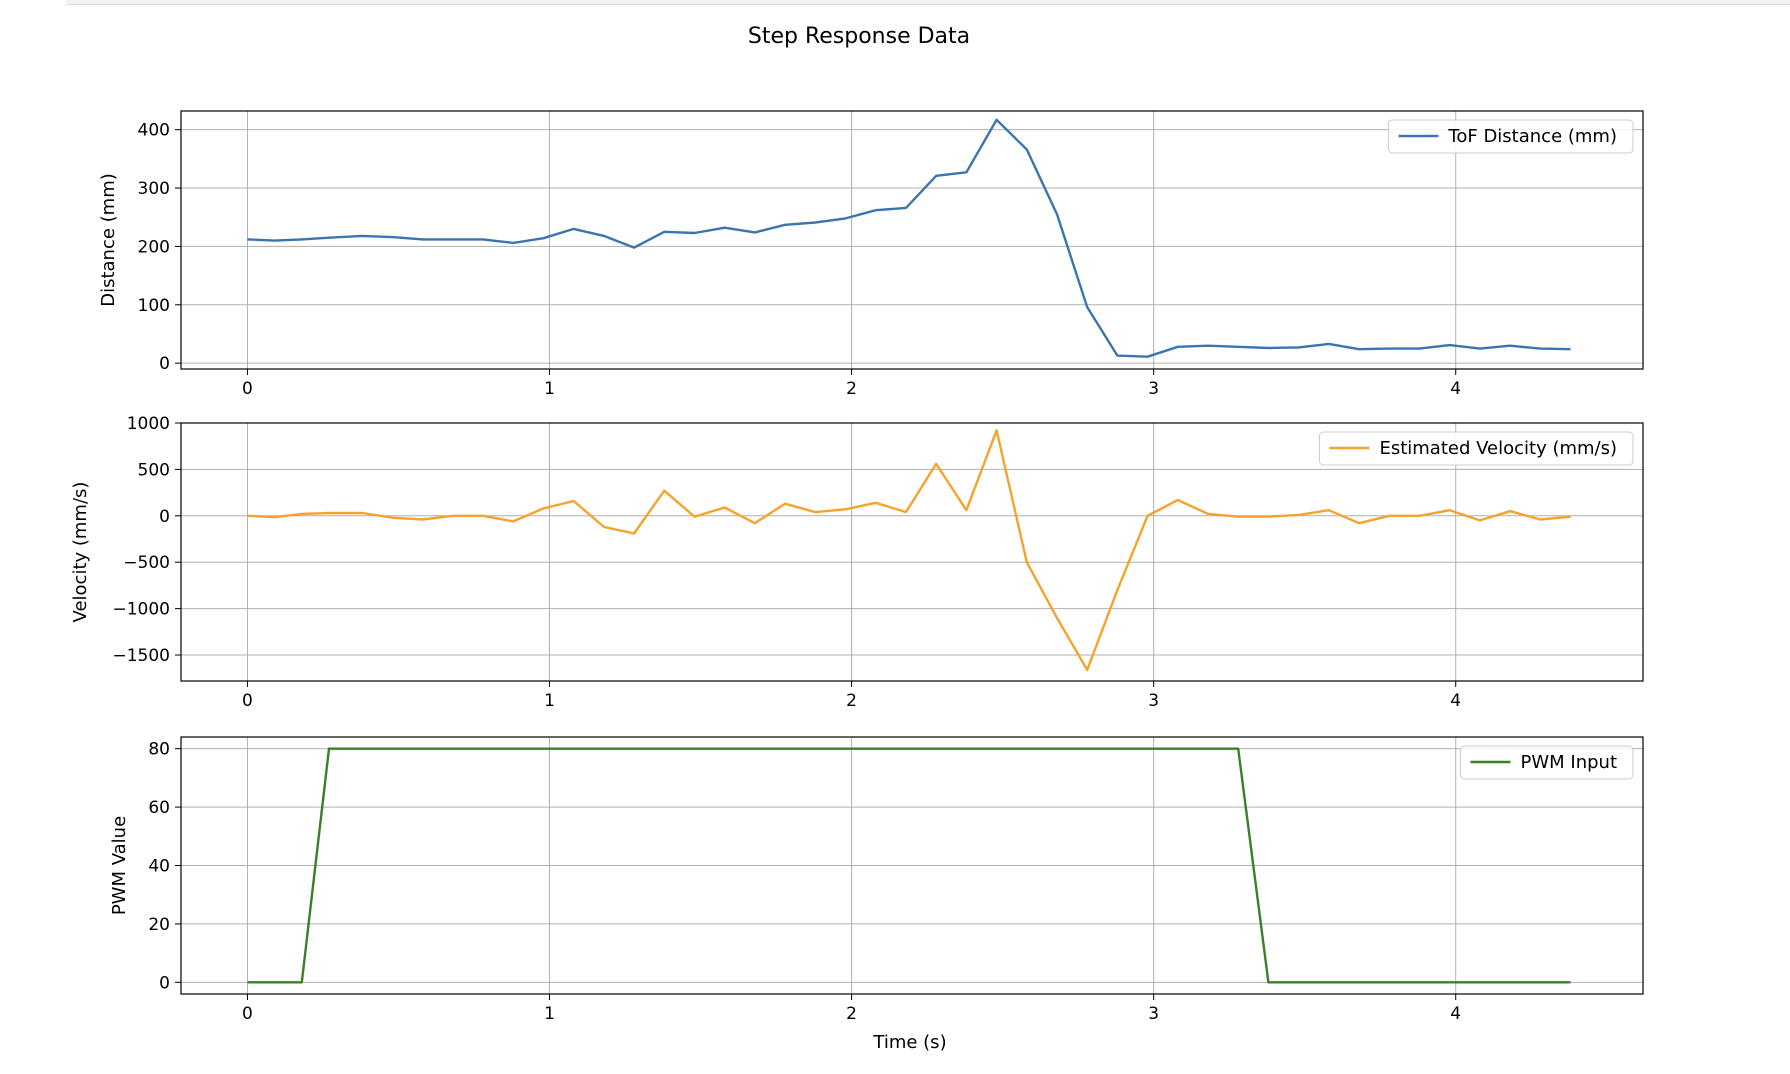 The height and width of the screenshot is (1074, 1790). What do you see at coordinates (154, 470) in the screenshot?
I see `y-tick-label: 500` at bounding box center [154, 470].